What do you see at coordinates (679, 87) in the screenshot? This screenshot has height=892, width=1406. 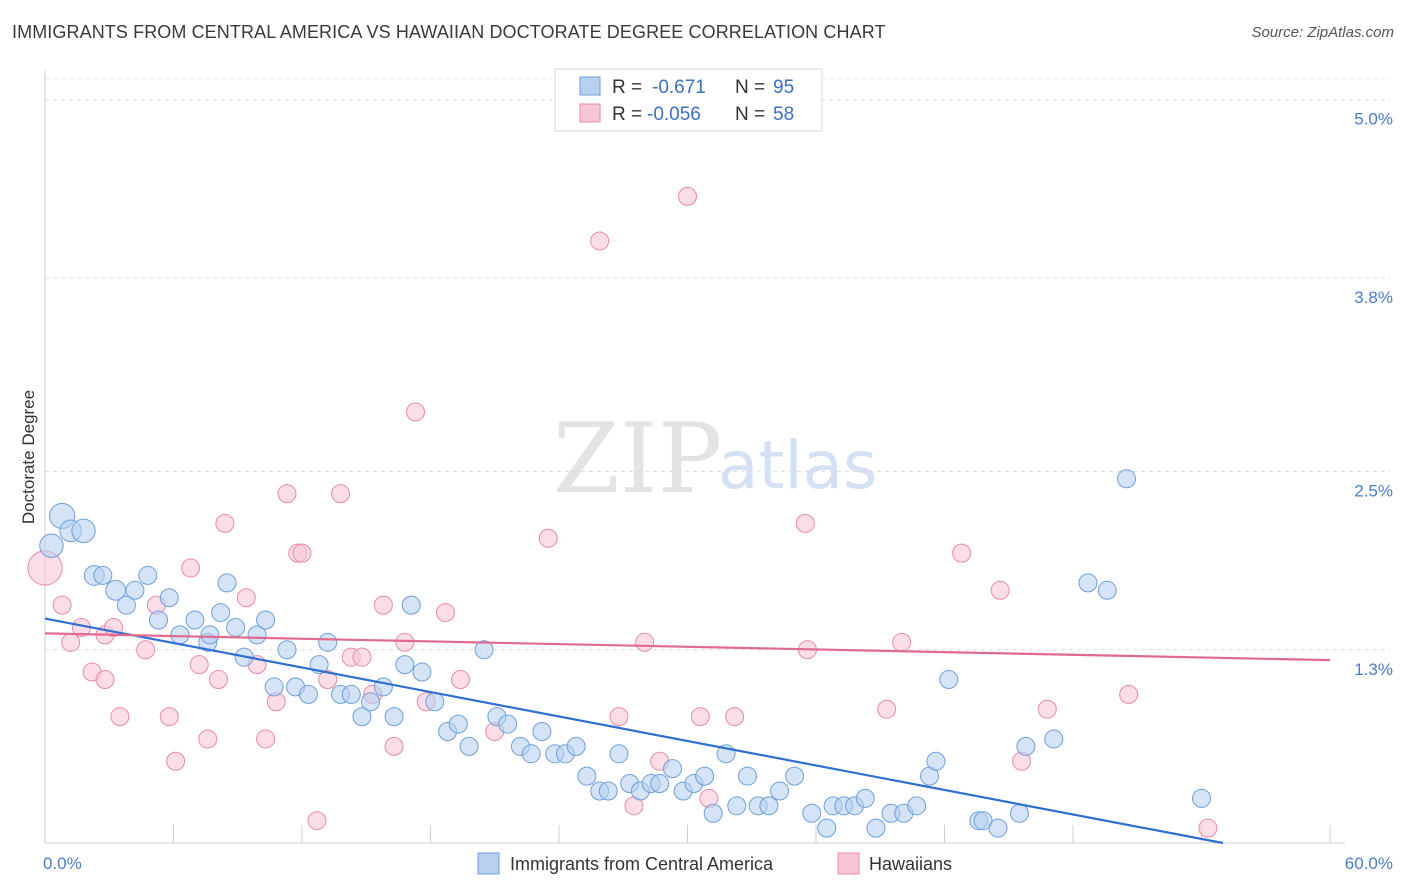 I see `legend-r-value-central-america: -0.671` at bounding box center [679, 87].